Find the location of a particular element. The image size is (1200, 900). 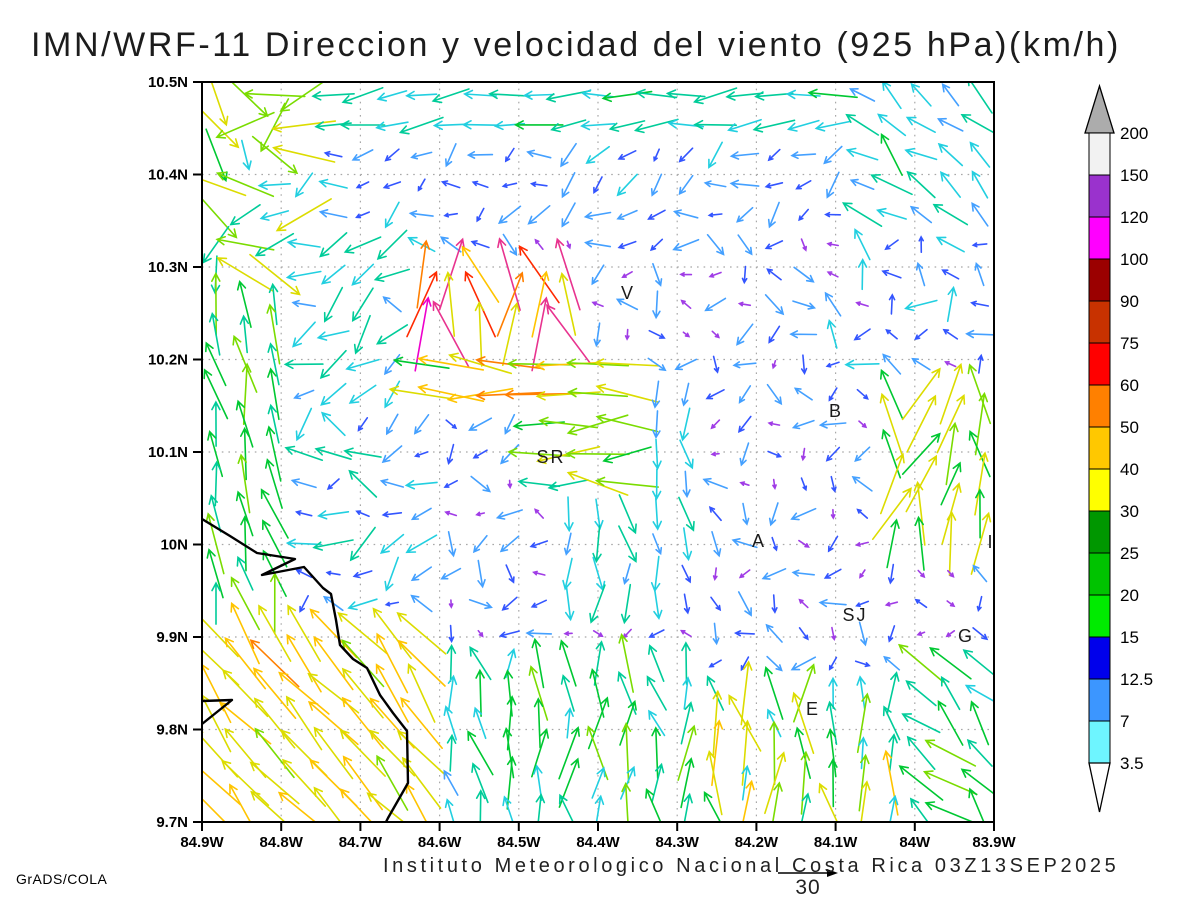

y-tick-label: 9.7N is located at coordinates (172, 822).